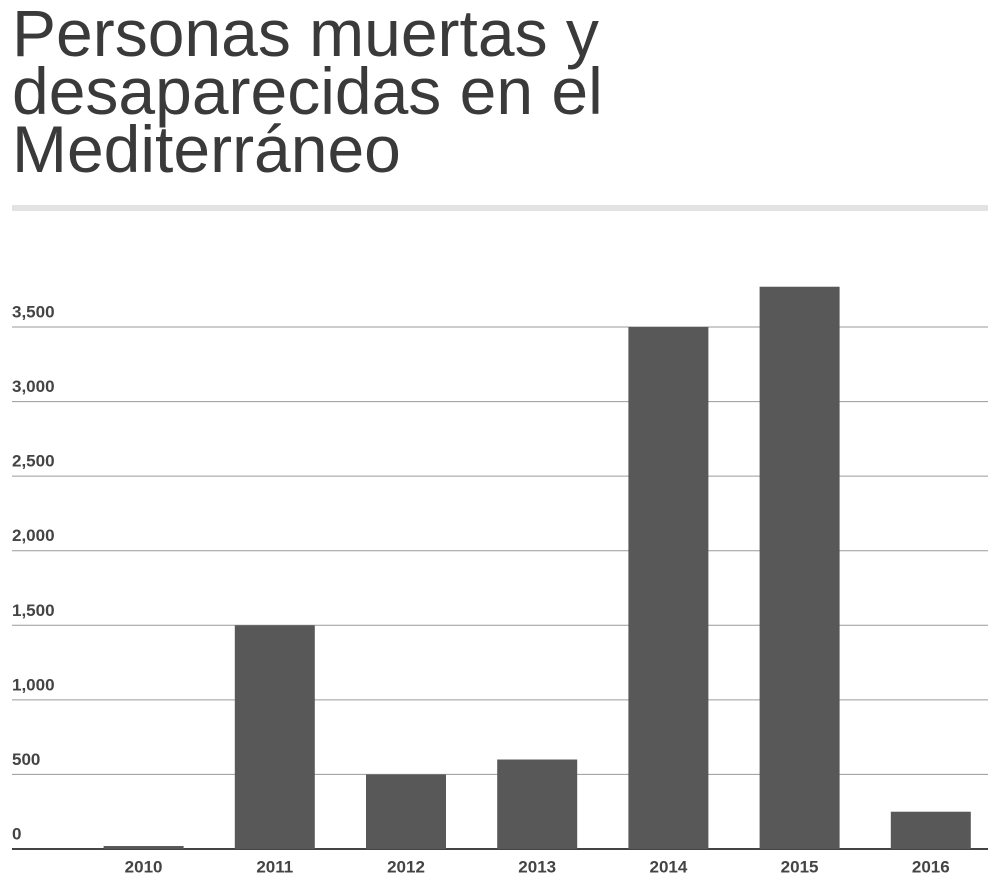 This screenshot has height=877, width=988. I want to click on y-tick-label: 1,500, so click(33, 610).